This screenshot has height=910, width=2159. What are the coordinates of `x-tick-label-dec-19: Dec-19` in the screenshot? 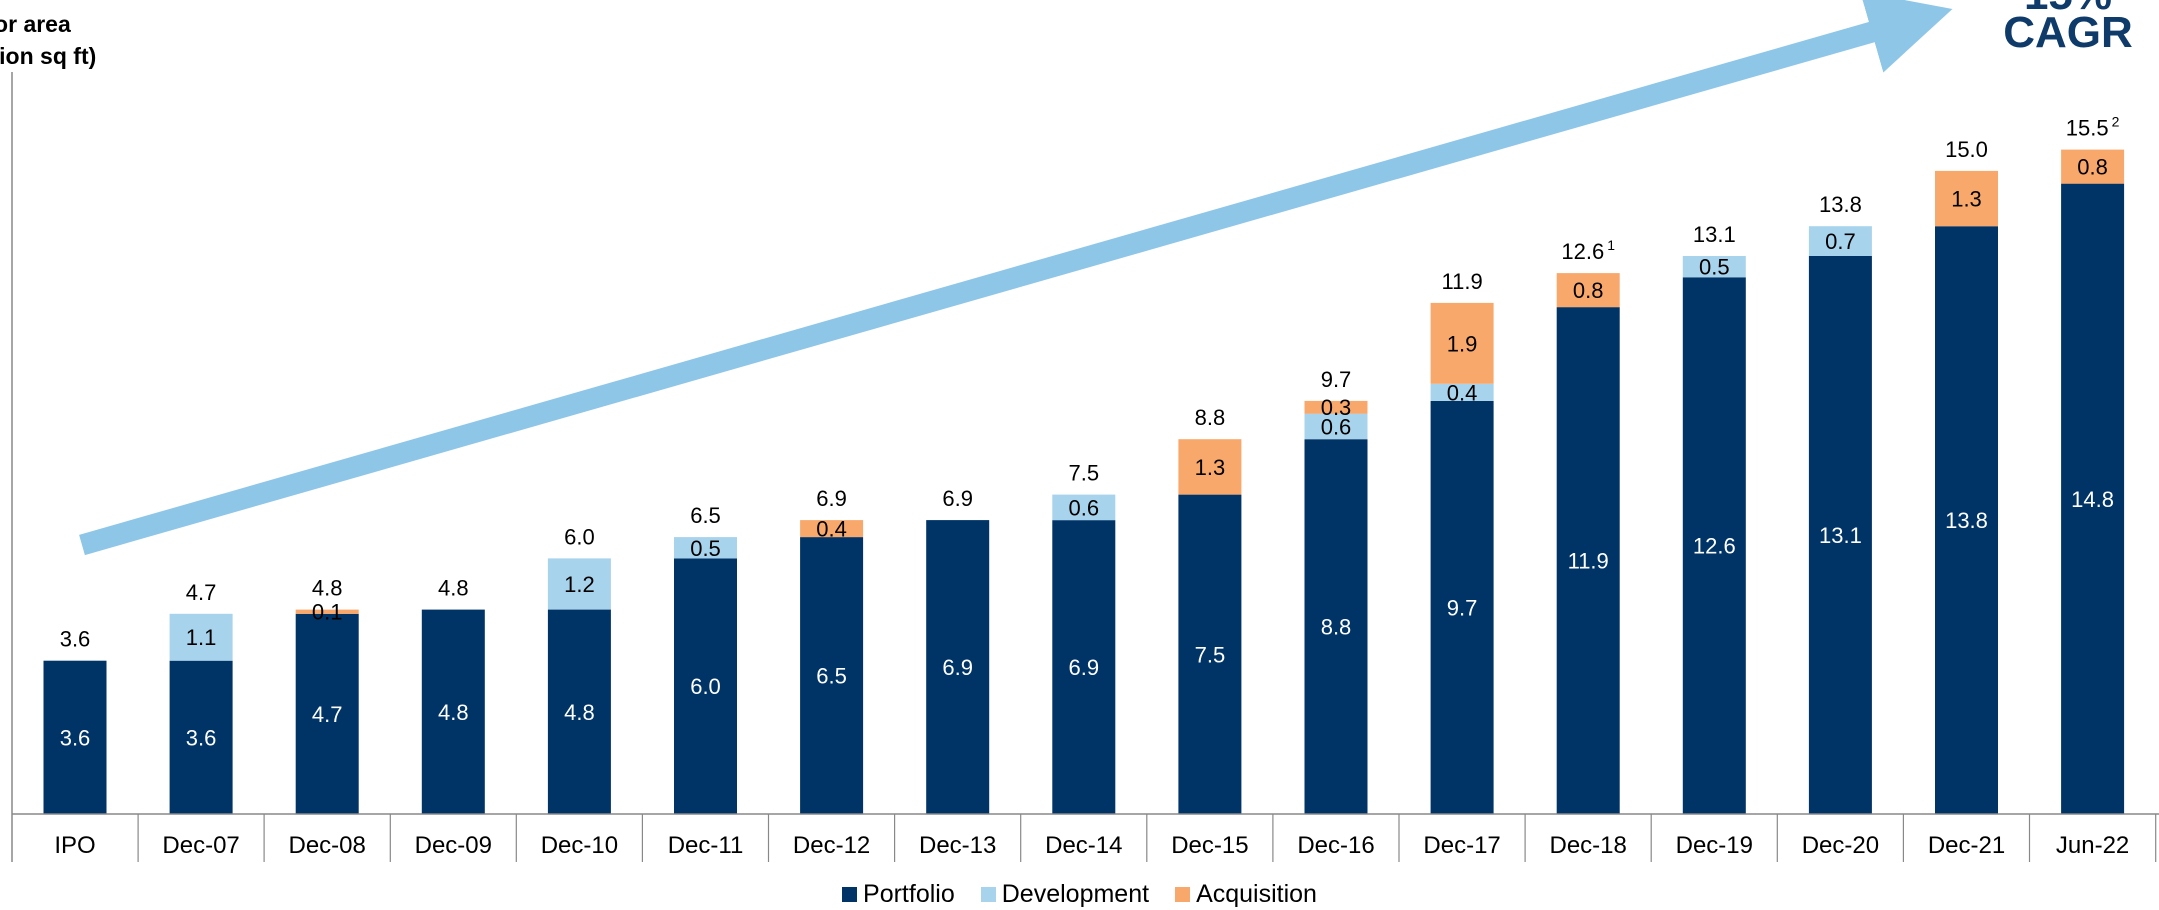 It's located at (1714, 845).